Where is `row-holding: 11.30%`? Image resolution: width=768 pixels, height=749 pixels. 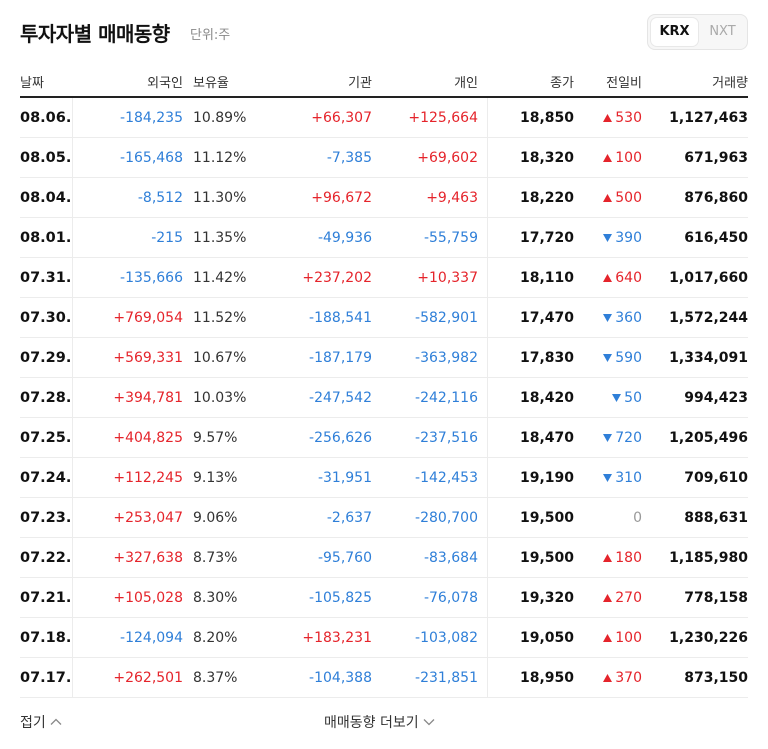 row-holding: 11.30% is located at coordinates (220, 197).